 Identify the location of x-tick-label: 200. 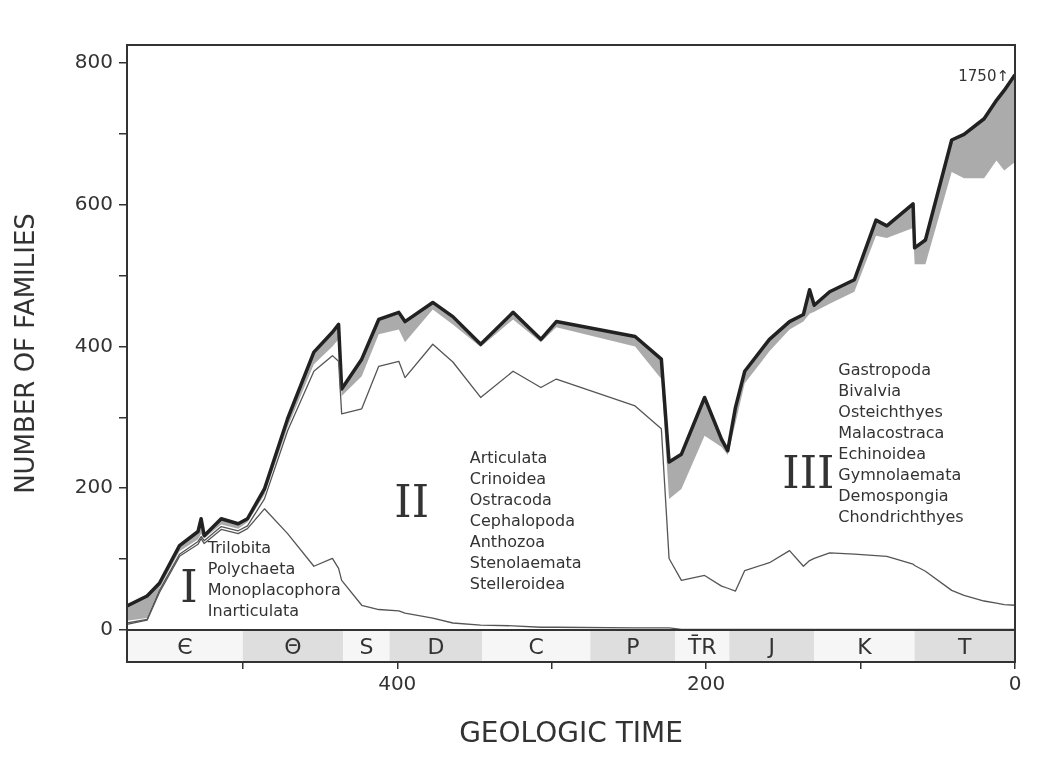
(706, 683).